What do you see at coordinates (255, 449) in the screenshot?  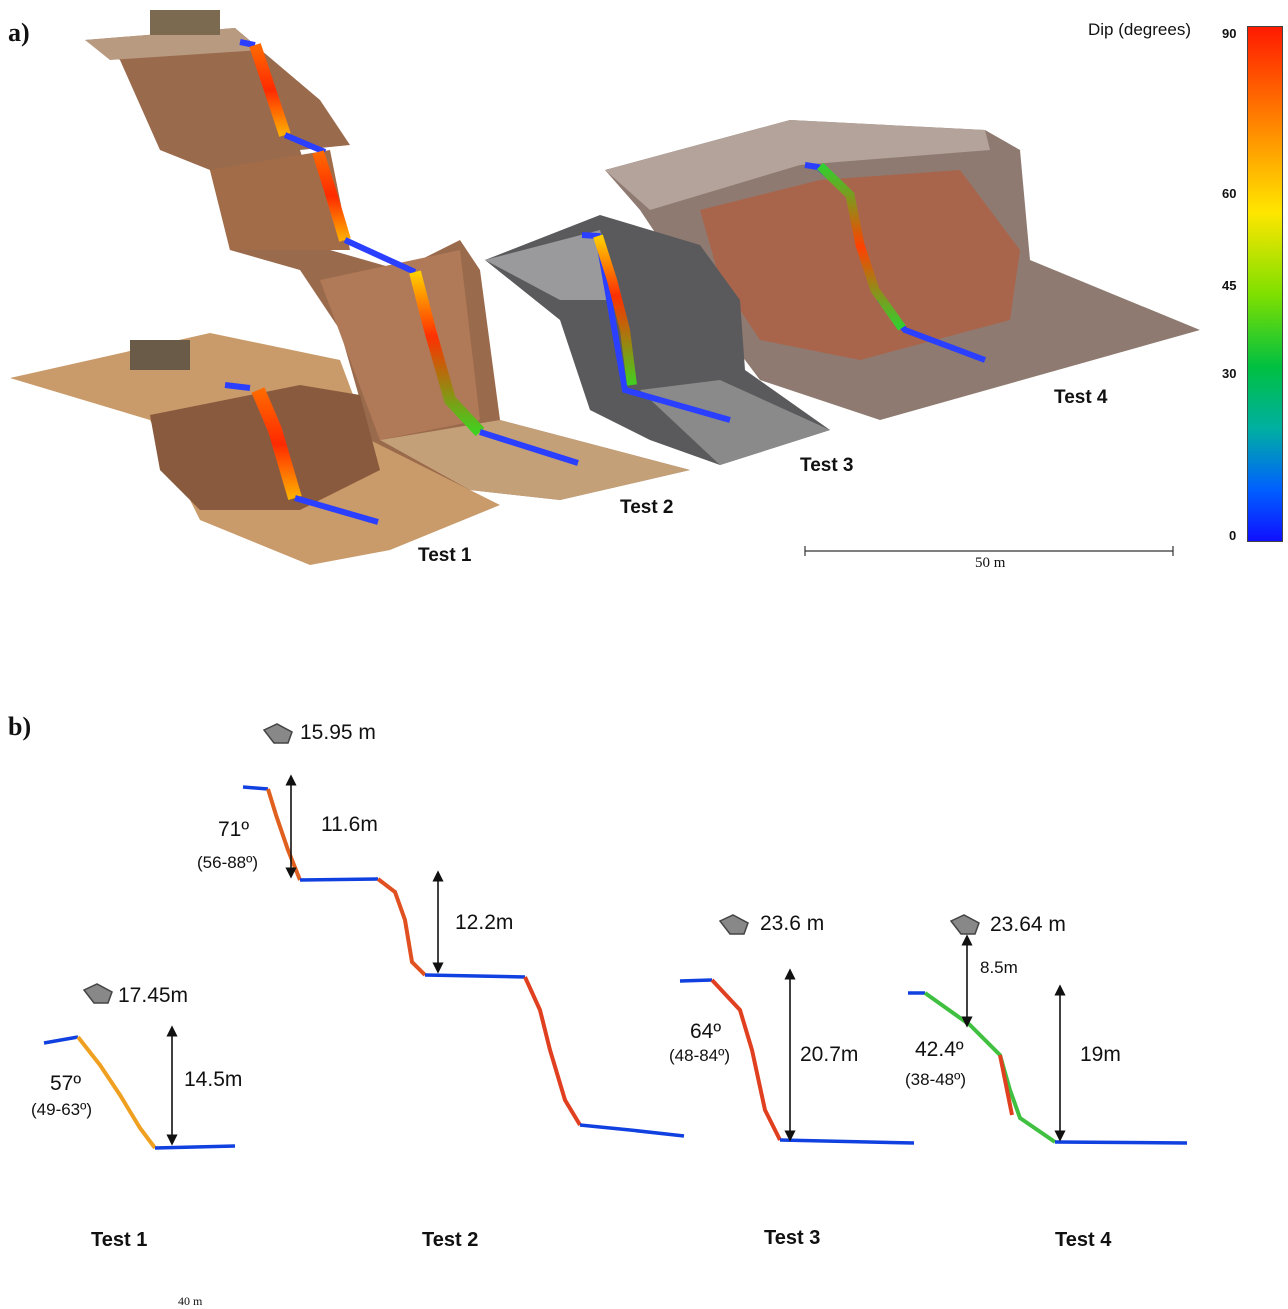 I see `test1-point-cloud` at bounding box center [255, 449].